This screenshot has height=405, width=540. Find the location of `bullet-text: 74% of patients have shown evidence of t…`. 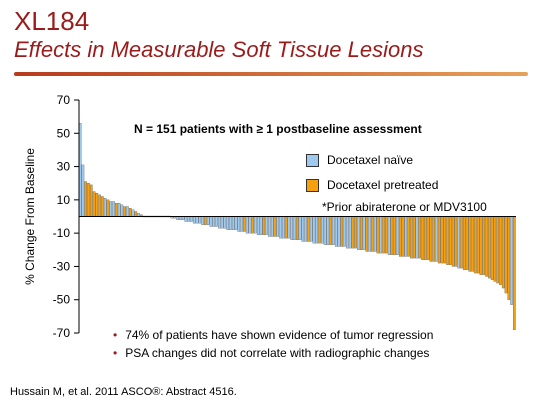

bullet-text: 74% of patients have shown evidence of t… is located at coordinates (279, 335).